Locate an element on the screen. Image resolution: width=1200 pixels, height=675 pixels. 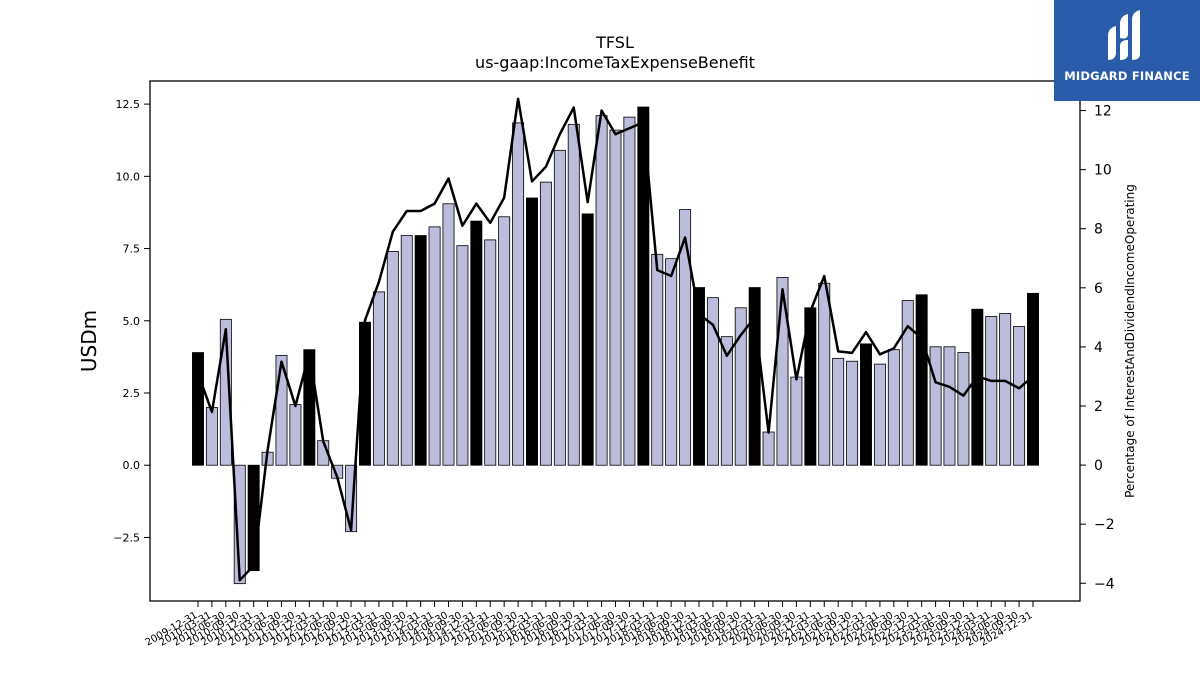
y-axis-label: USDm is located at coordinates (89, 341).